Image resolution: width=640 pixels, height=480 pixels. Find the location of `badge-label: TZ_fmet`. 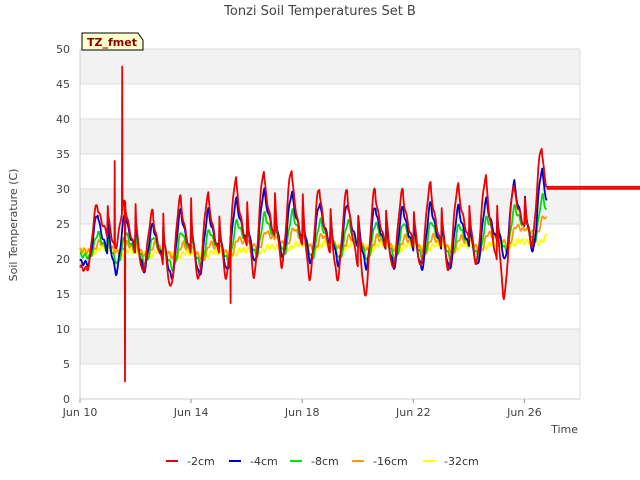

badge-label: TZ_fmet is located at coordinates (112, 42).